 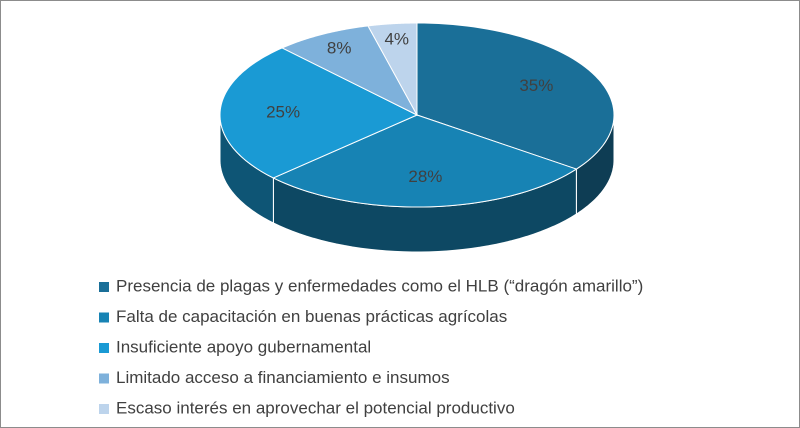 What do you see at coordinates (243, 346) in the screenshot?
I see `legend-label: Insuficiente apoyo gubernamental` at bounding box center [243, 346].